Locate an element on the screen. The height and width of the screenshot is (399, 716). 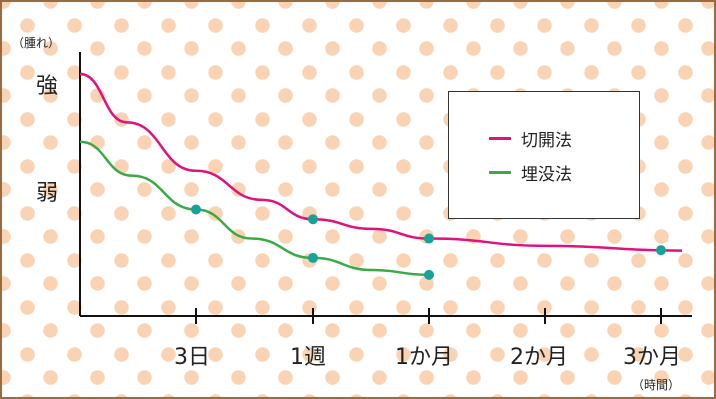
x-axis-title: （時間） is located at coordinates (656, 385).